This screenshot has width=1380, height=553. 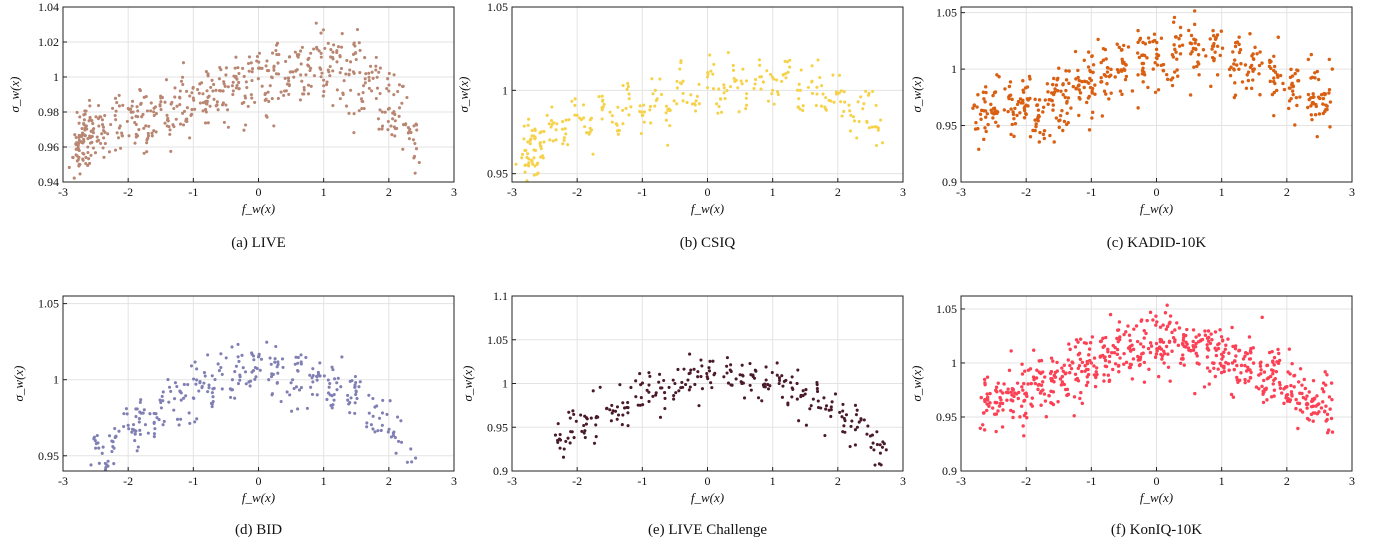 I want to click on x-tick-label: 0, so click(x=1157, y=192).